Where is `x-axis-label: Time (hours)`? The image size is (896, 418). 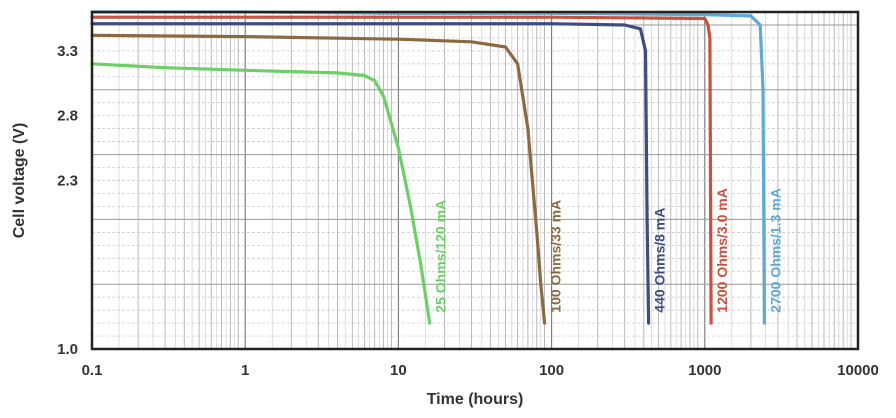 x-axis-label: Time (hours) is located at coordinates (475, 399).